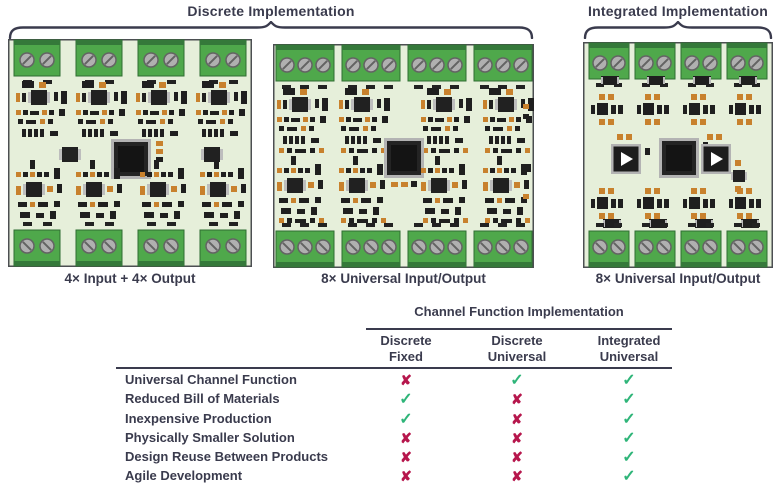 Image resolution: width=778 pixels, height=489 pixels. What do you see at coordinates (211, 379) in the screenshot?
I see `row-label: Universal Channel Function` at bounding box center [211, 379].